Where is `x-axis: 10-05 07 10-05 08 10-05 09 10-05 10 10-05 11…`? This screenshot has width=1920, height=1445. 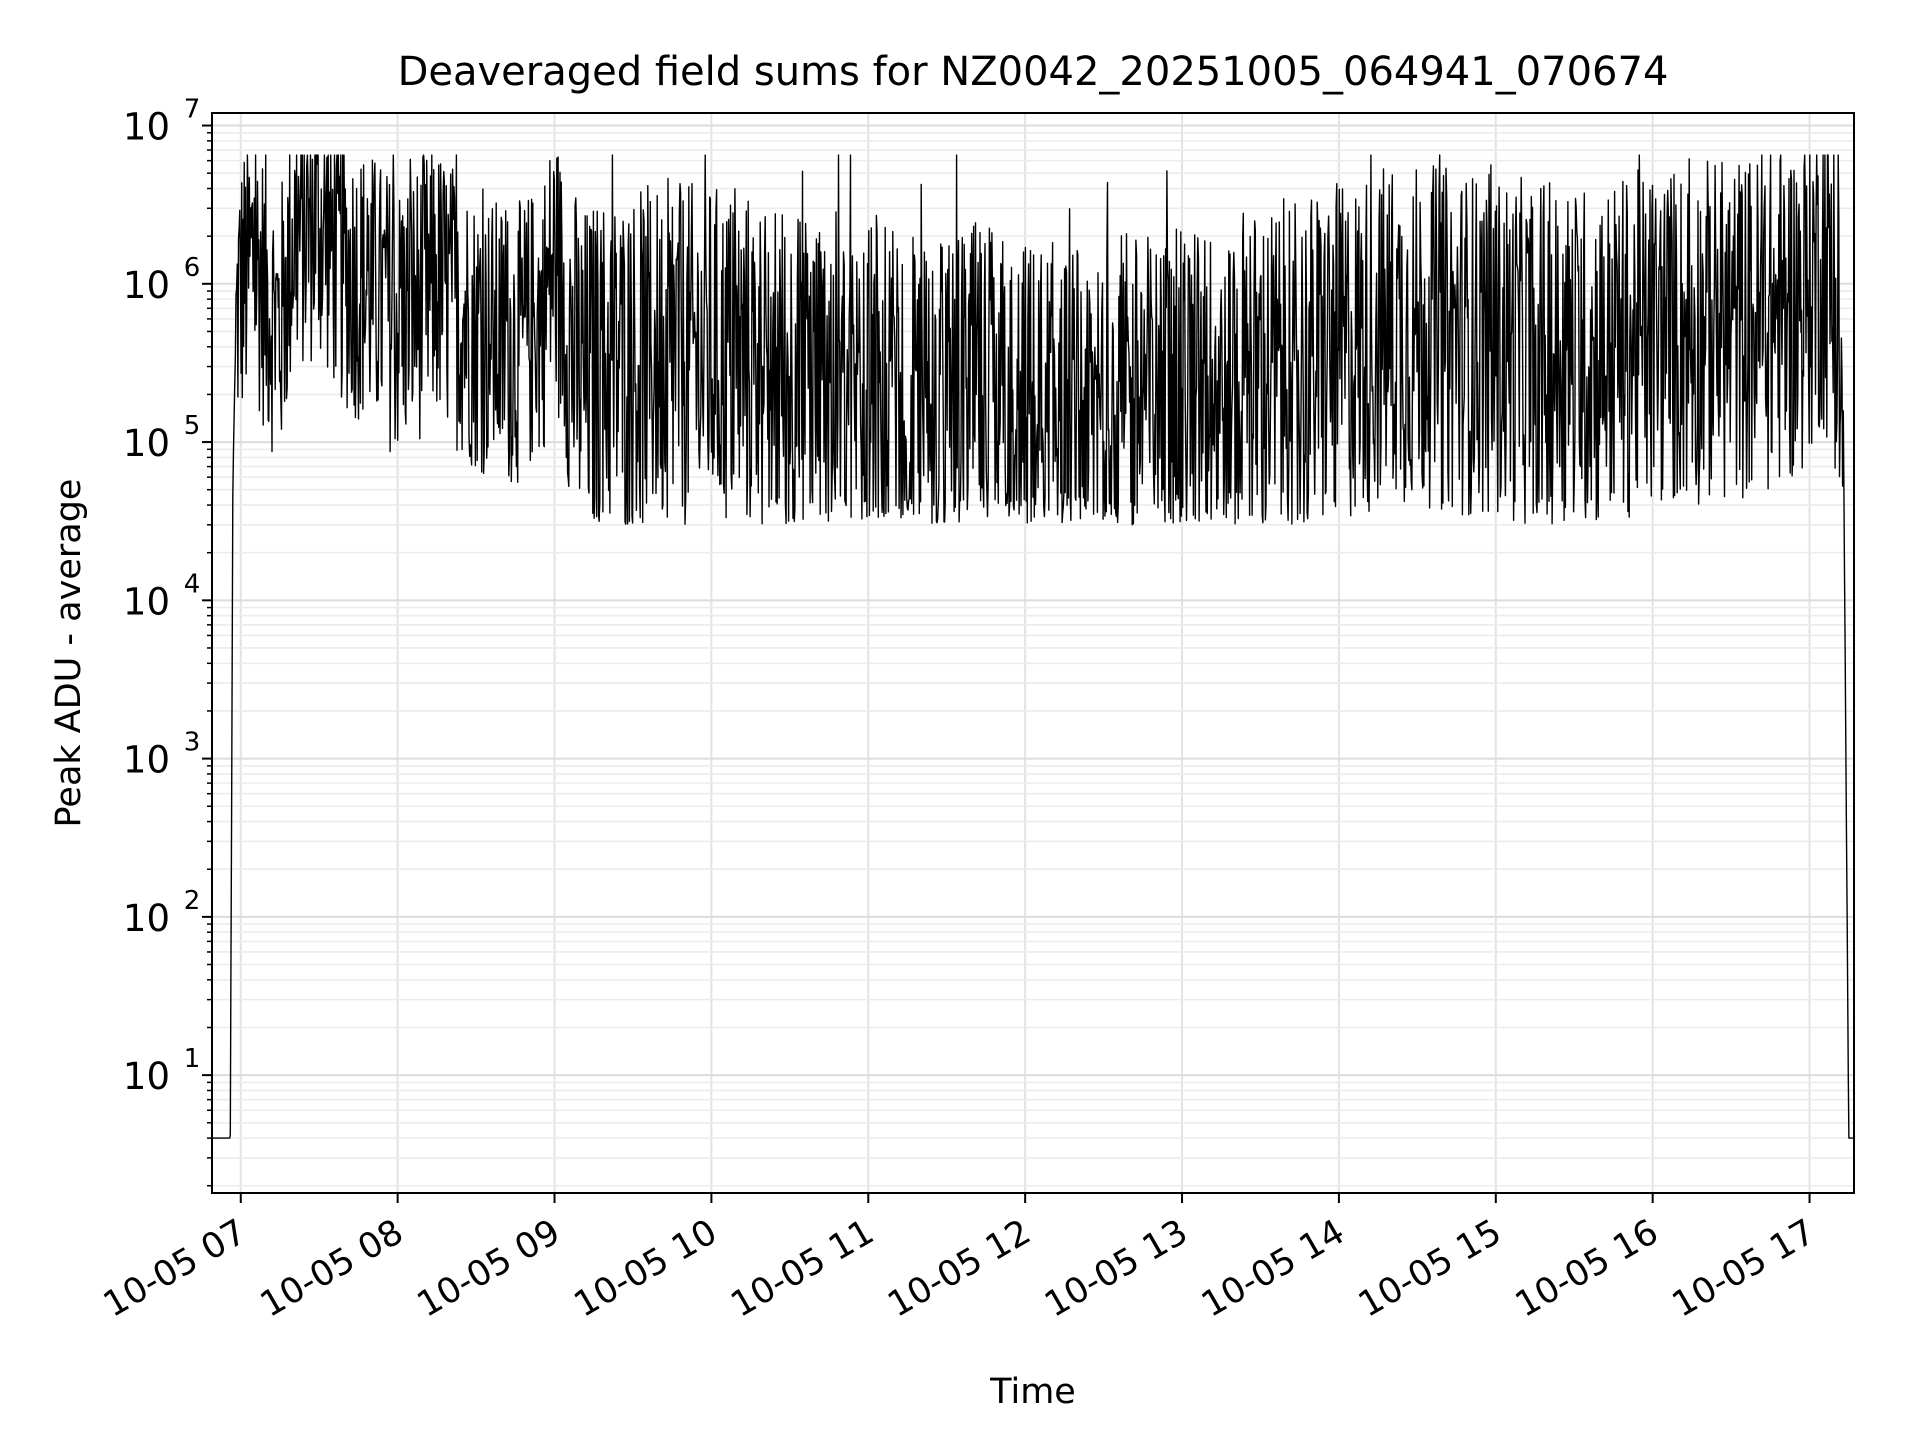 x-axis: 10-05 07 10-05 08 10-05 09 10-05 10 10-05 11… is located at coordinates (959, 1259).